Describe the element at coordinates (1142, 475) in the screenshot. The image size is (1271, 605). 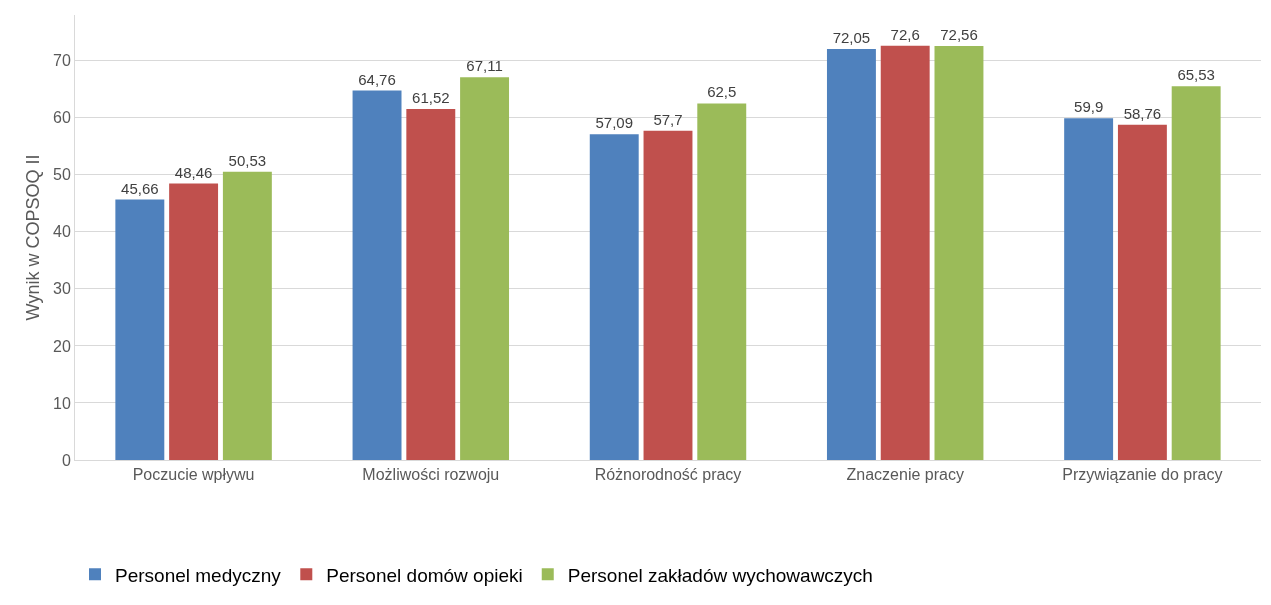
I see `x-tick-label: Przywiązanie do pracy` at that location.